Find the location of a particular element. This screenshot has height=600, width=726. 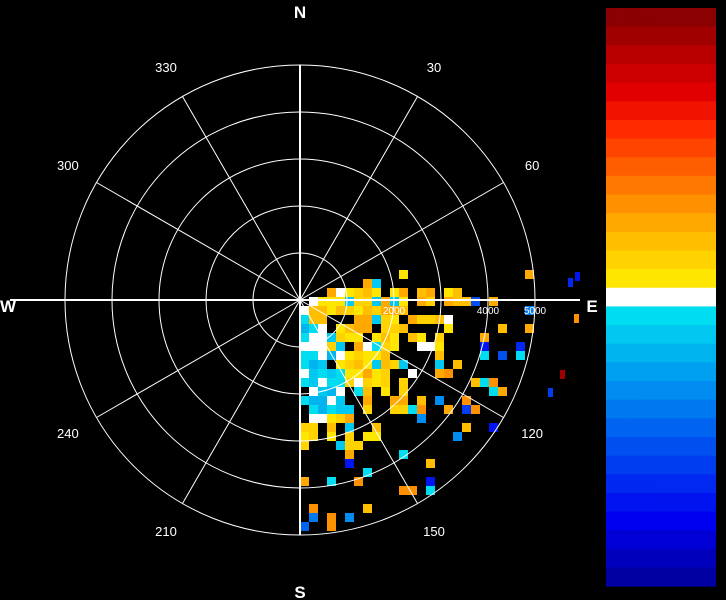

legend-label: -4.67m/s is located at coordinates (630, 428).